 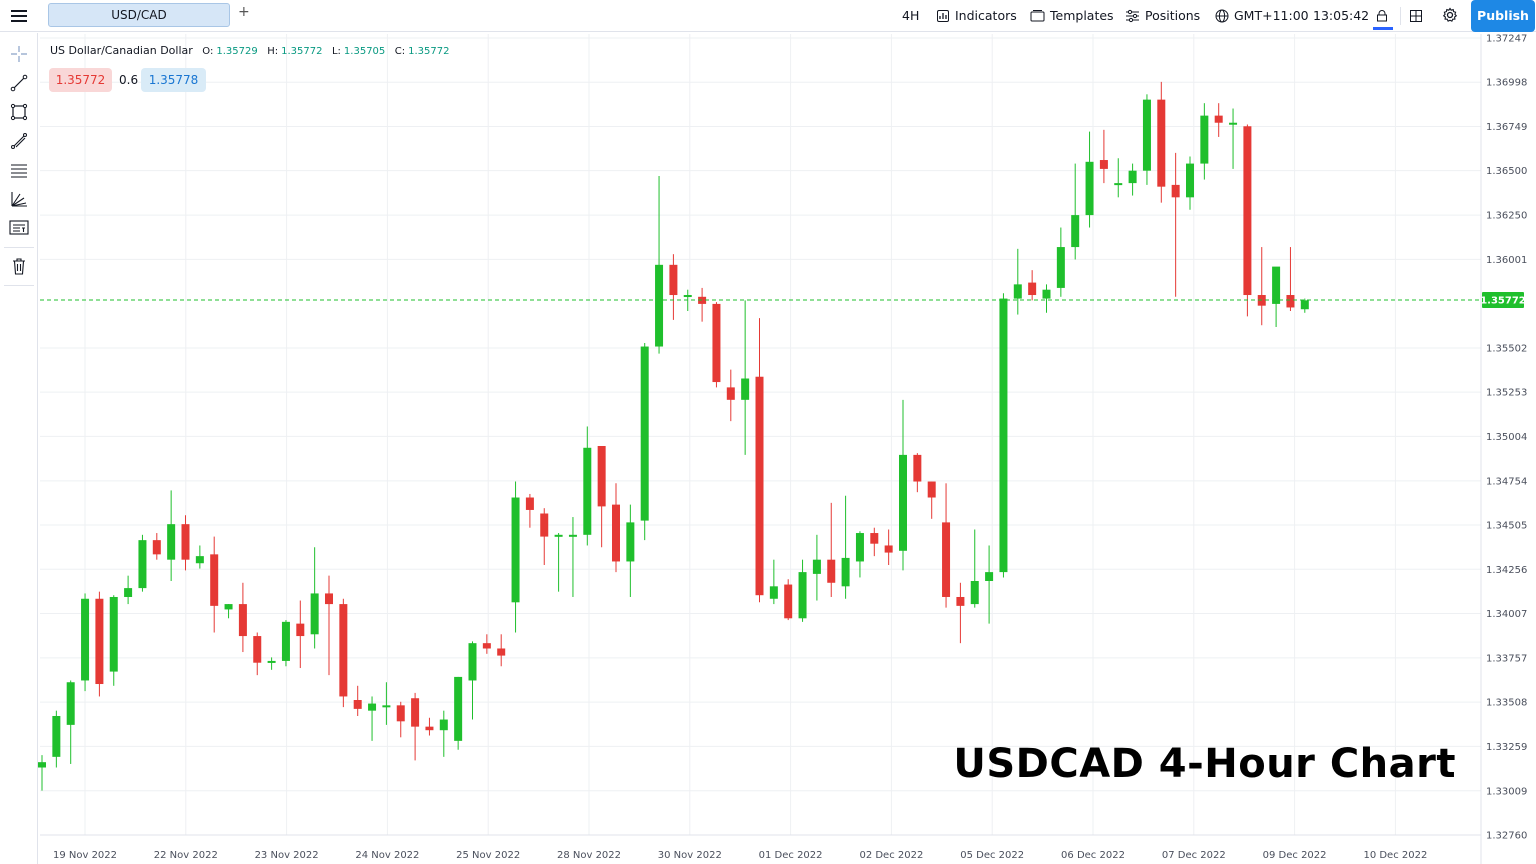 I want to click on sell-price-button: 1.35772, so click(x=80, y=80).